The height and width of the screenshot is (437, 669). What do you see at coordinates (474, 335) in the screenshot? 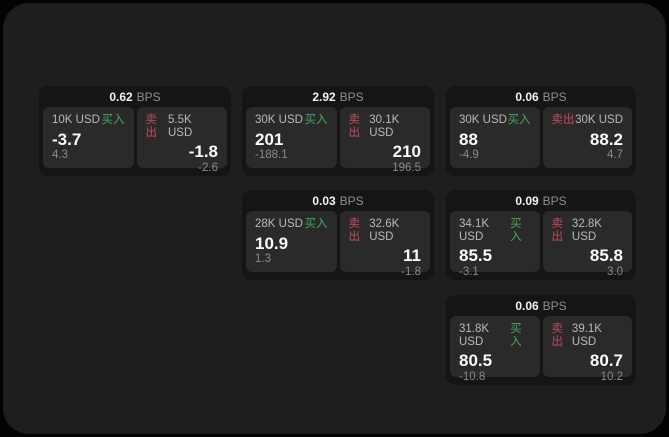
I see `buy-amount: 31.8K USD` at bounding box center [474, 335].